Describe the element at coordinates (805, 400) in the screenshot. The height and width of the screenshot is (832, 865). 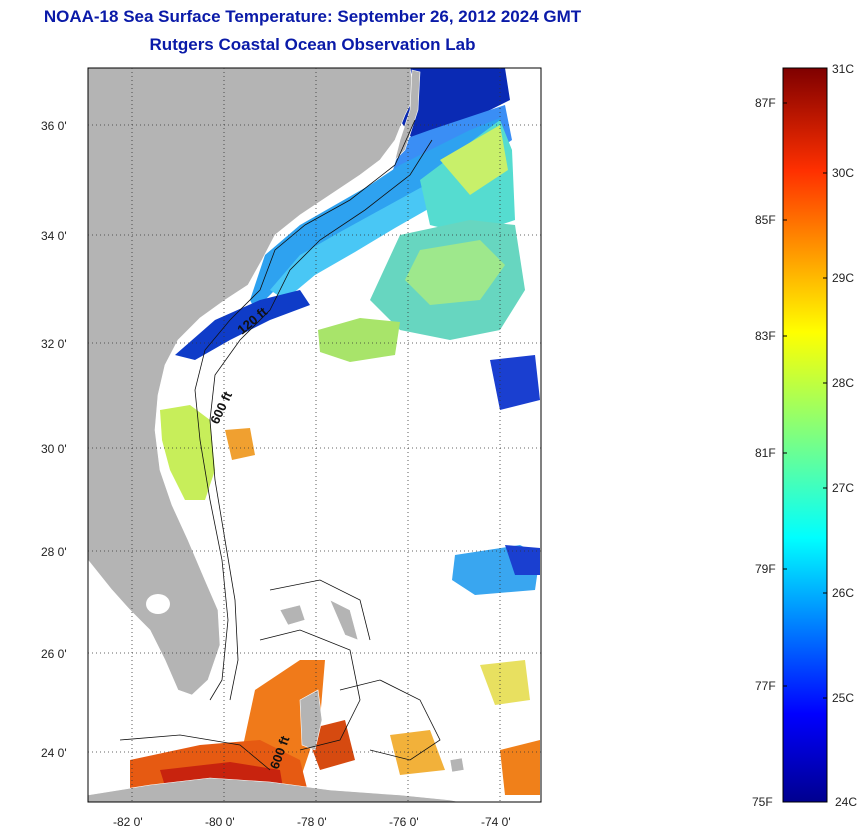
I see `colorbar-ticks` at that location.